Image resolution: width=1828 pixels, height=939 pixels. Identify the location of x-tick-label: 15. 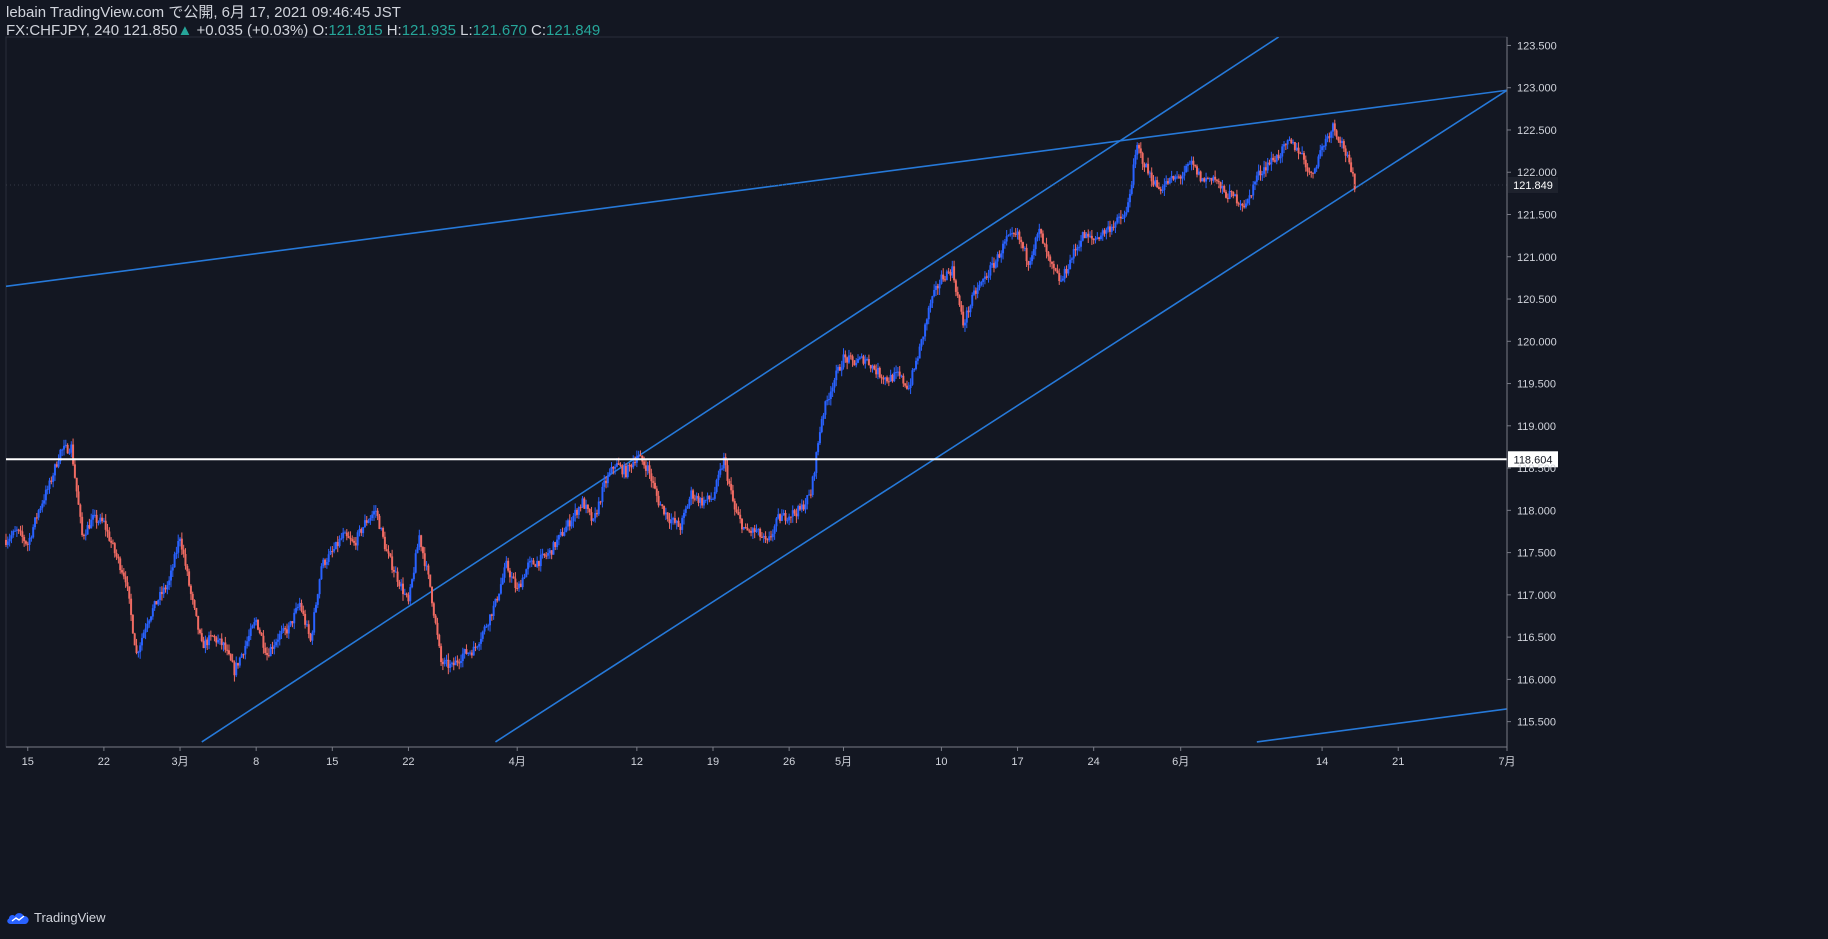
(332, 762).